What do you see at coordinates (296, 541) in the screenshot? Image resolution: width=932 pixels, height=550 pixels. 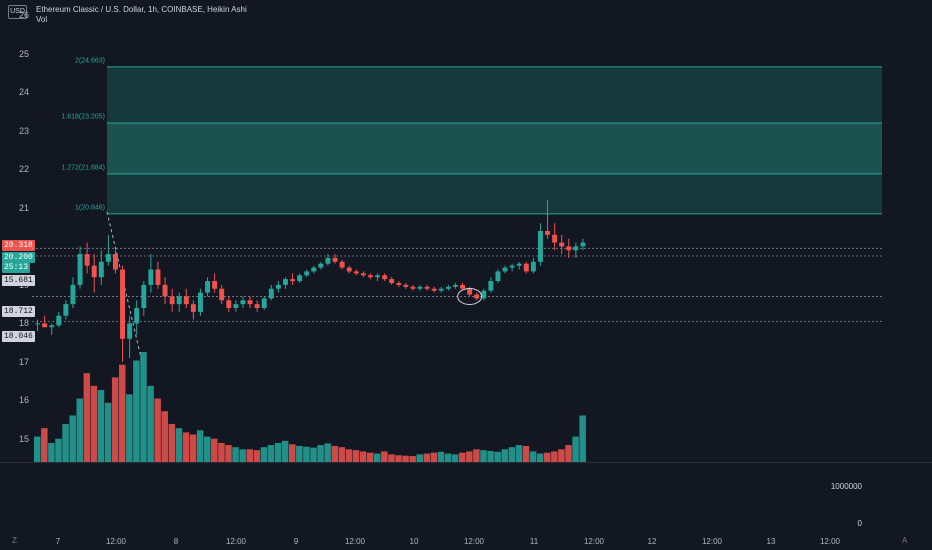 I see `time-tick: 9` at bounding box center [296, 541].